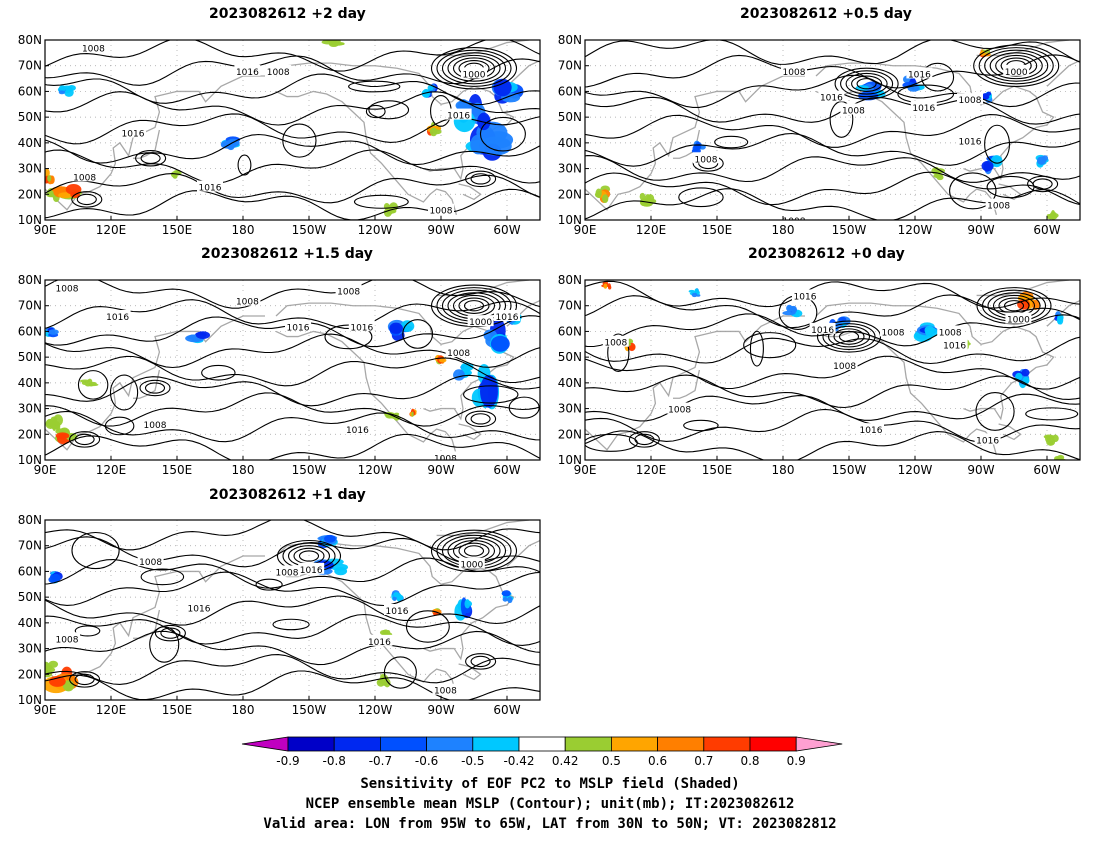 This screenshot has width=1100, height=850. Describe the element at coordinates (518, 761) in the screenshot. I see `colorbar-label: -0.42` at that location.